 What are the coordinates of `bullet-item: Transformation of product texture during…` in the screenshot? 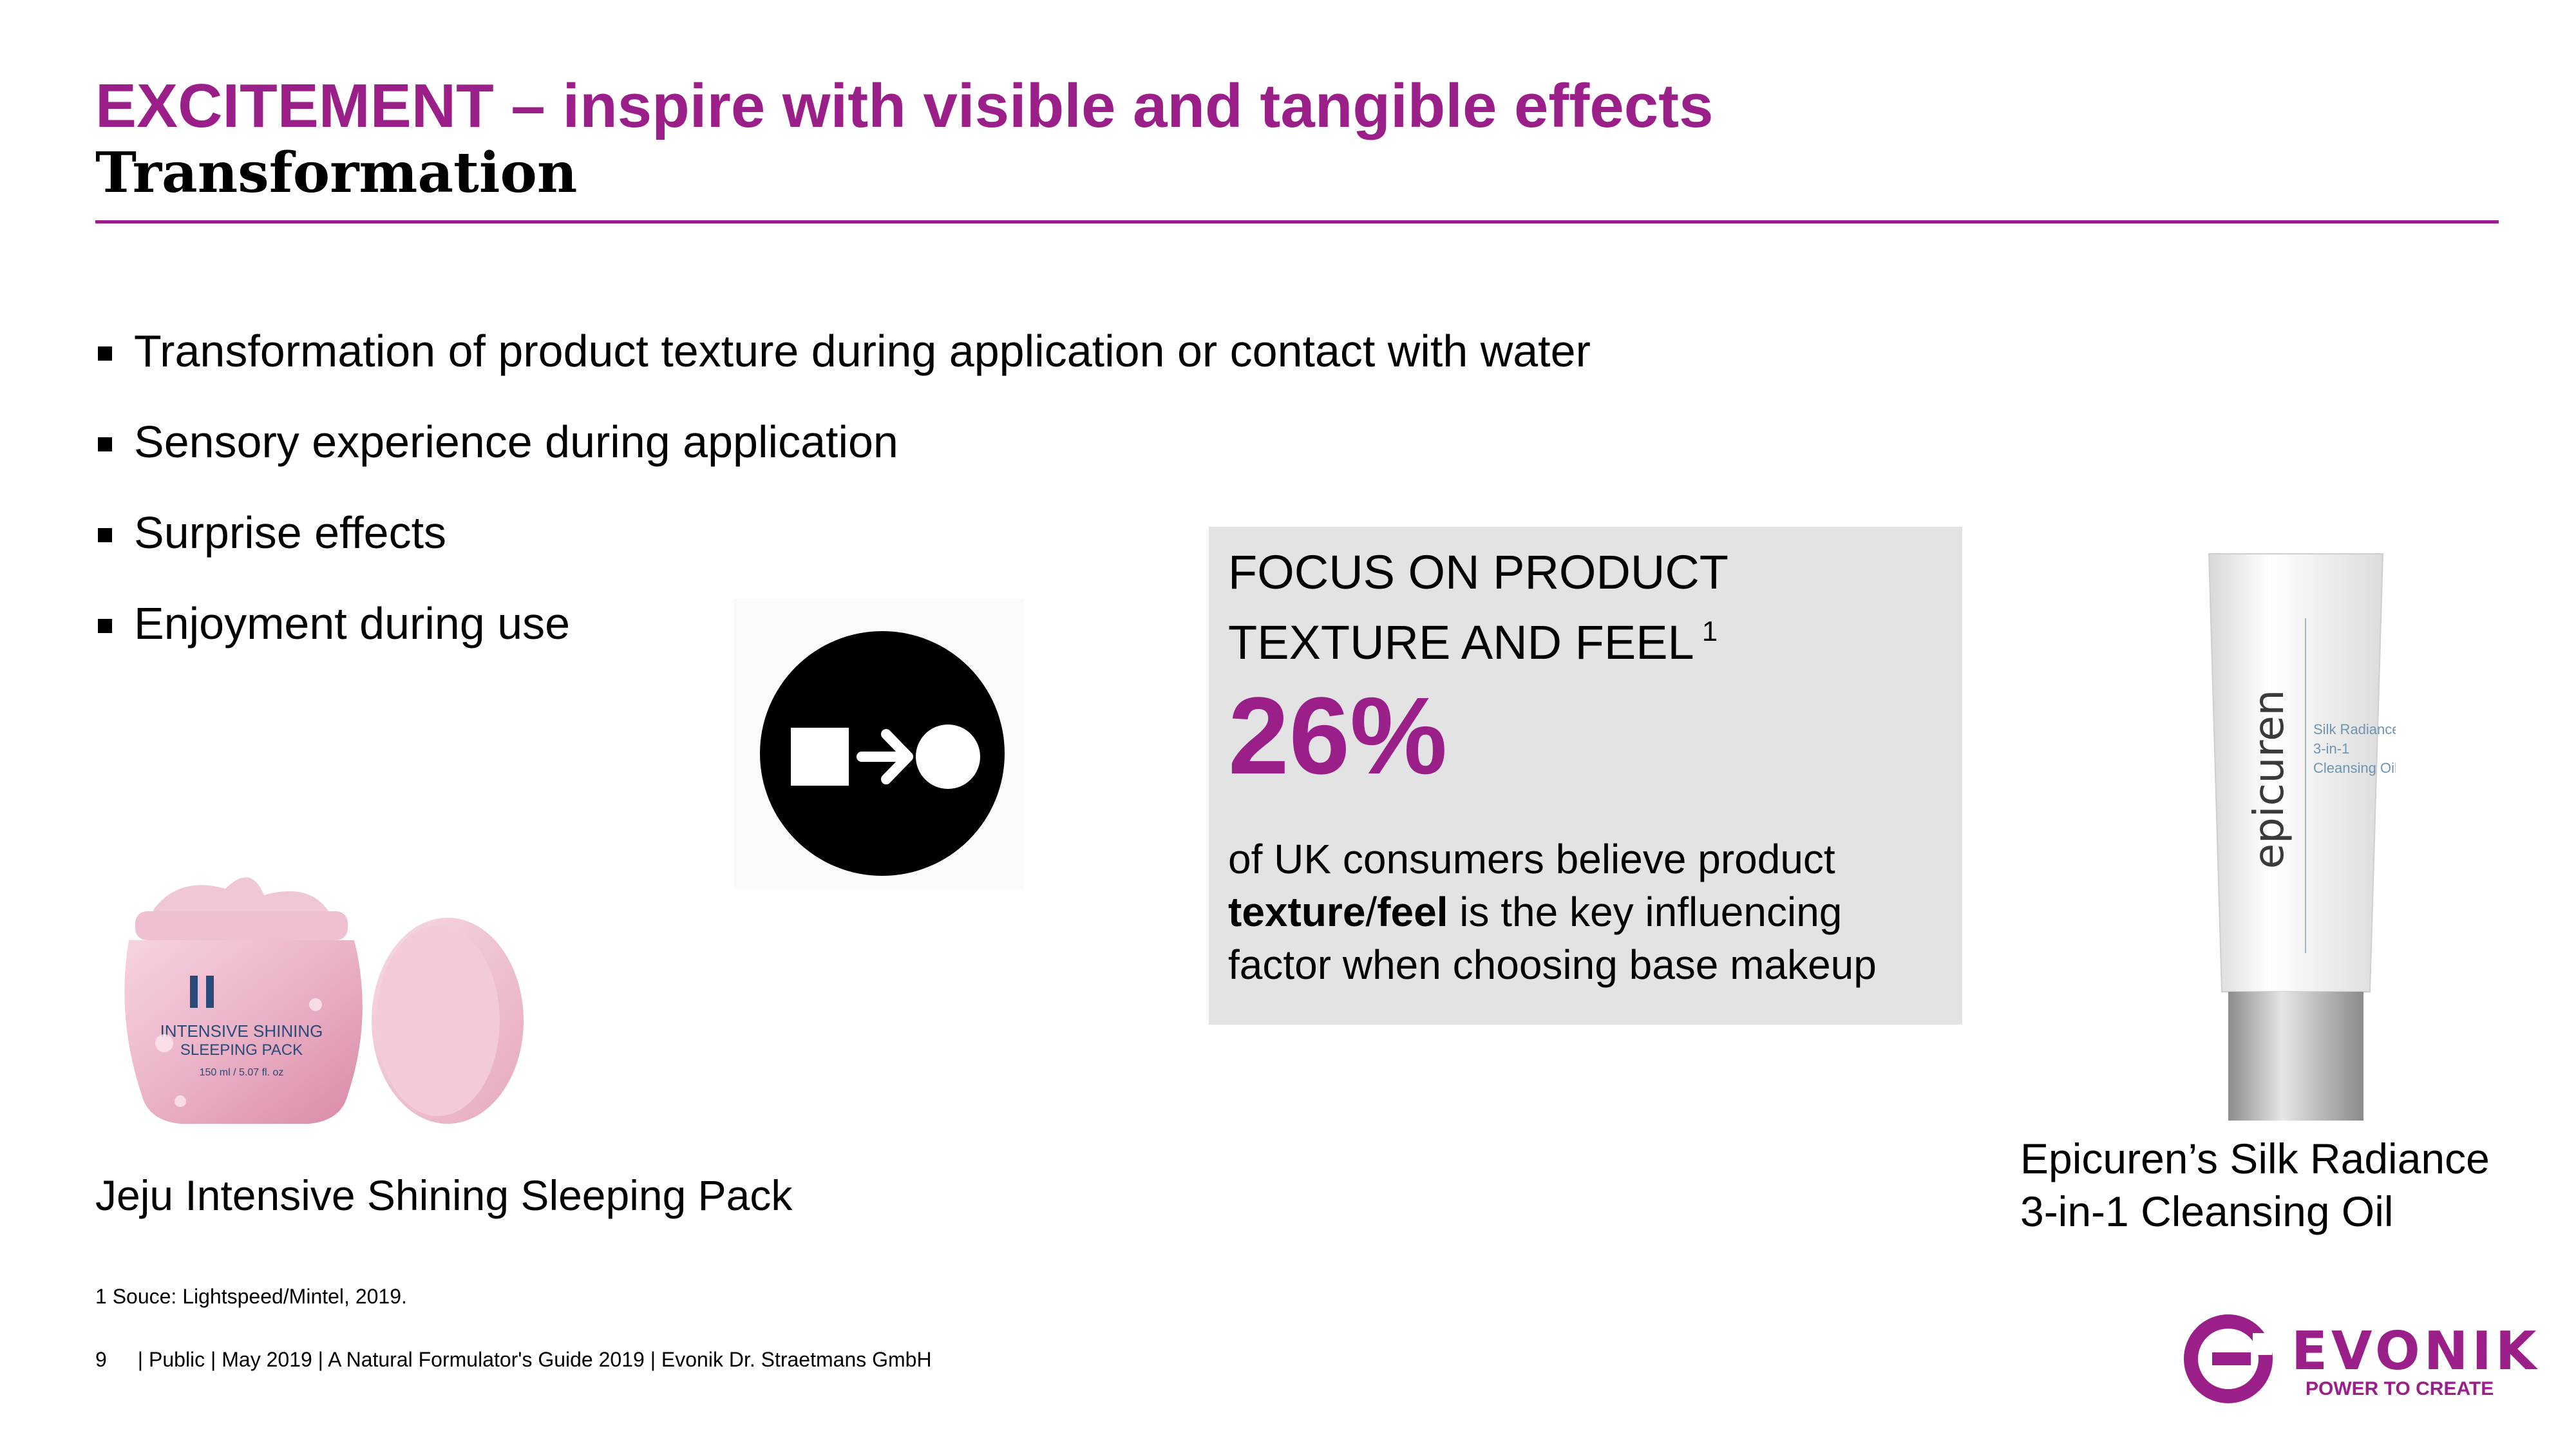 It's located at (843, 351).